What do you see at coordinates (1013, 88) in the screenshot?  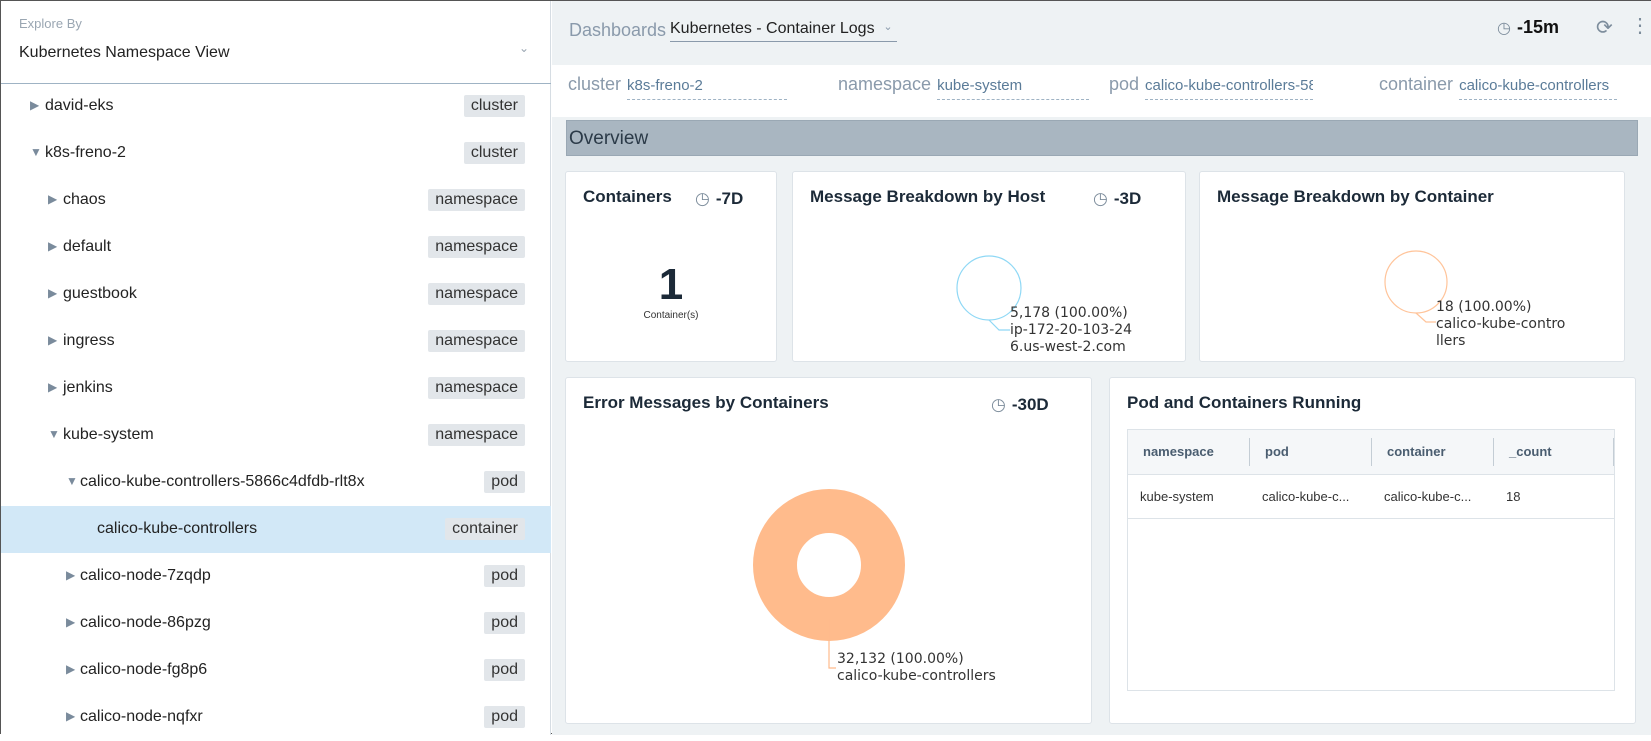 I see `filter-value: kube-system` at bounding box center [1013, 88].